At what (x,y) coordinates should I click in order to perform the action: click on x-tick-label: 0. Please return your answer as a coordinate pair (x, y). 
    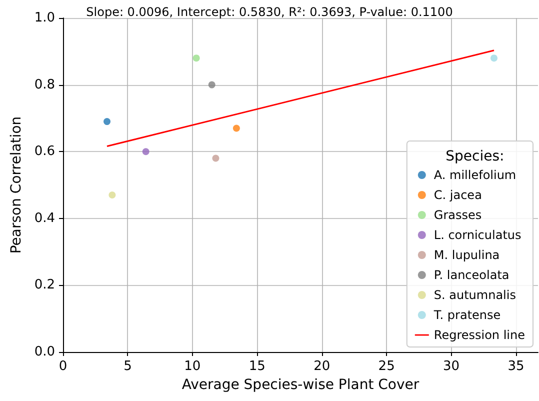
    Looking at the image, I should click on (63, 366).